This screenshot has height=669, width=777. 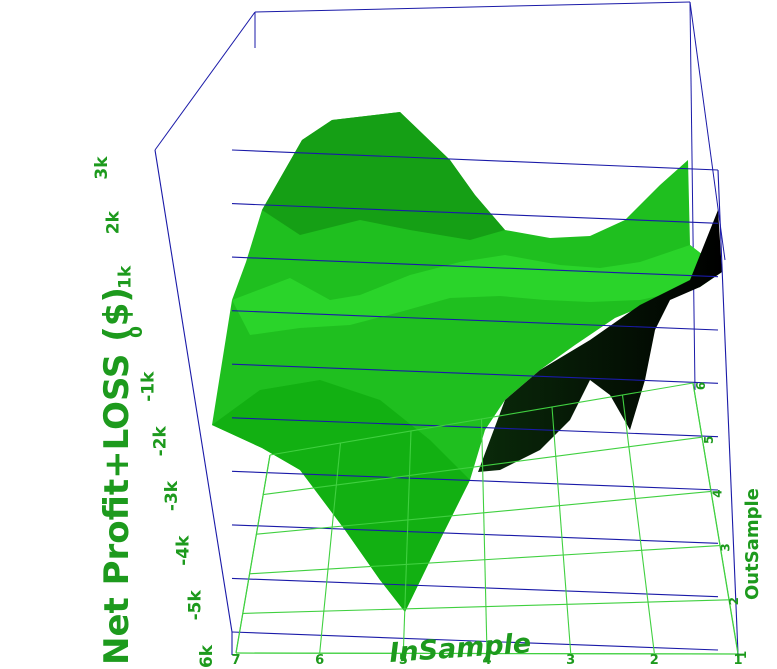 What do you see at coordinates (193, 391) in the screenshot?
I see `wall-edge-left` at bounding box center [193, 391].